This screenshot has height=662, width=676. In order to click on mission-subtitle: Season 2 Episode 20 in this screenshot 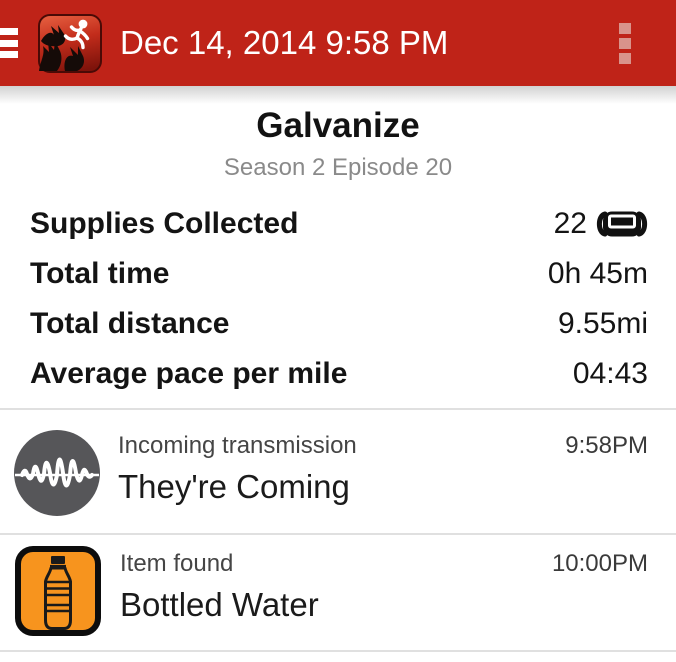, I will do `click(338, 167)`.